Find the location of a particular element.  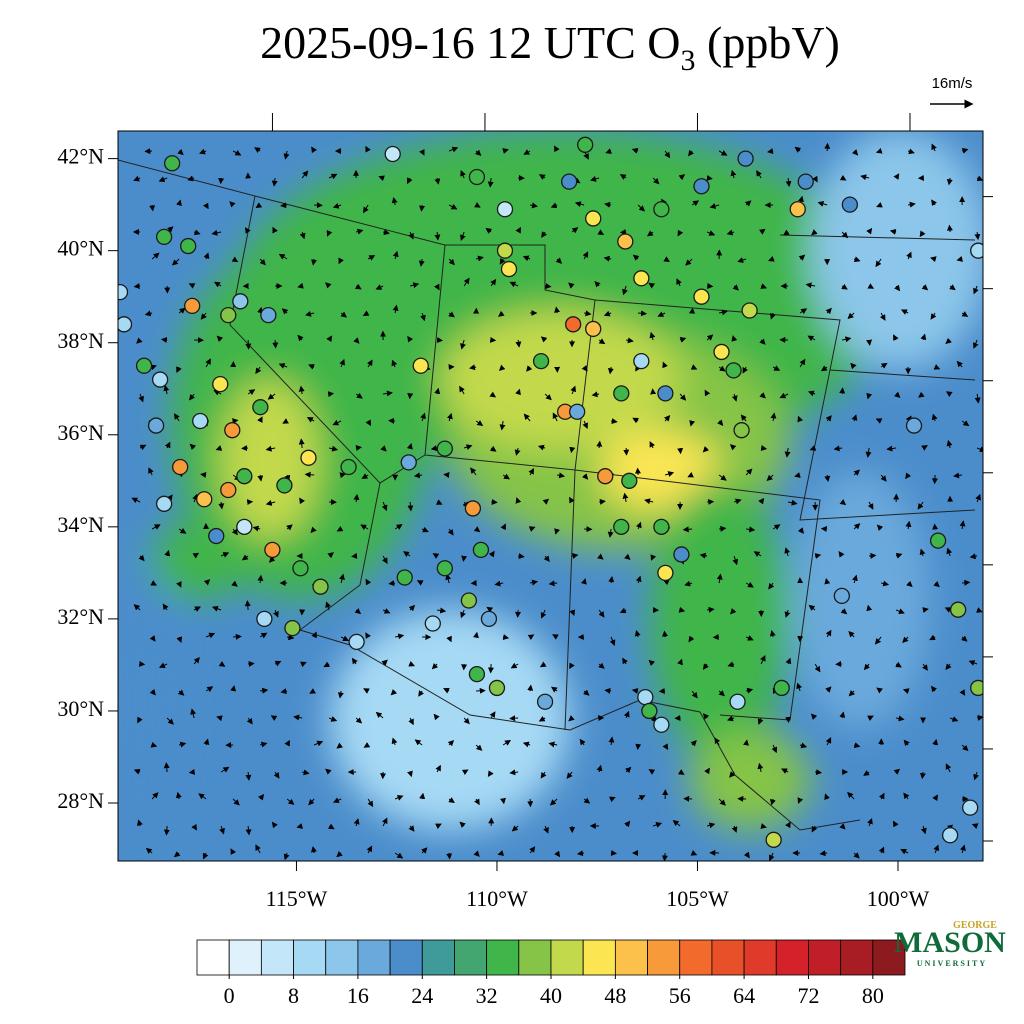

title-prefix: 2025-09-16 12 UTC O is located at coordinates (470, 42).